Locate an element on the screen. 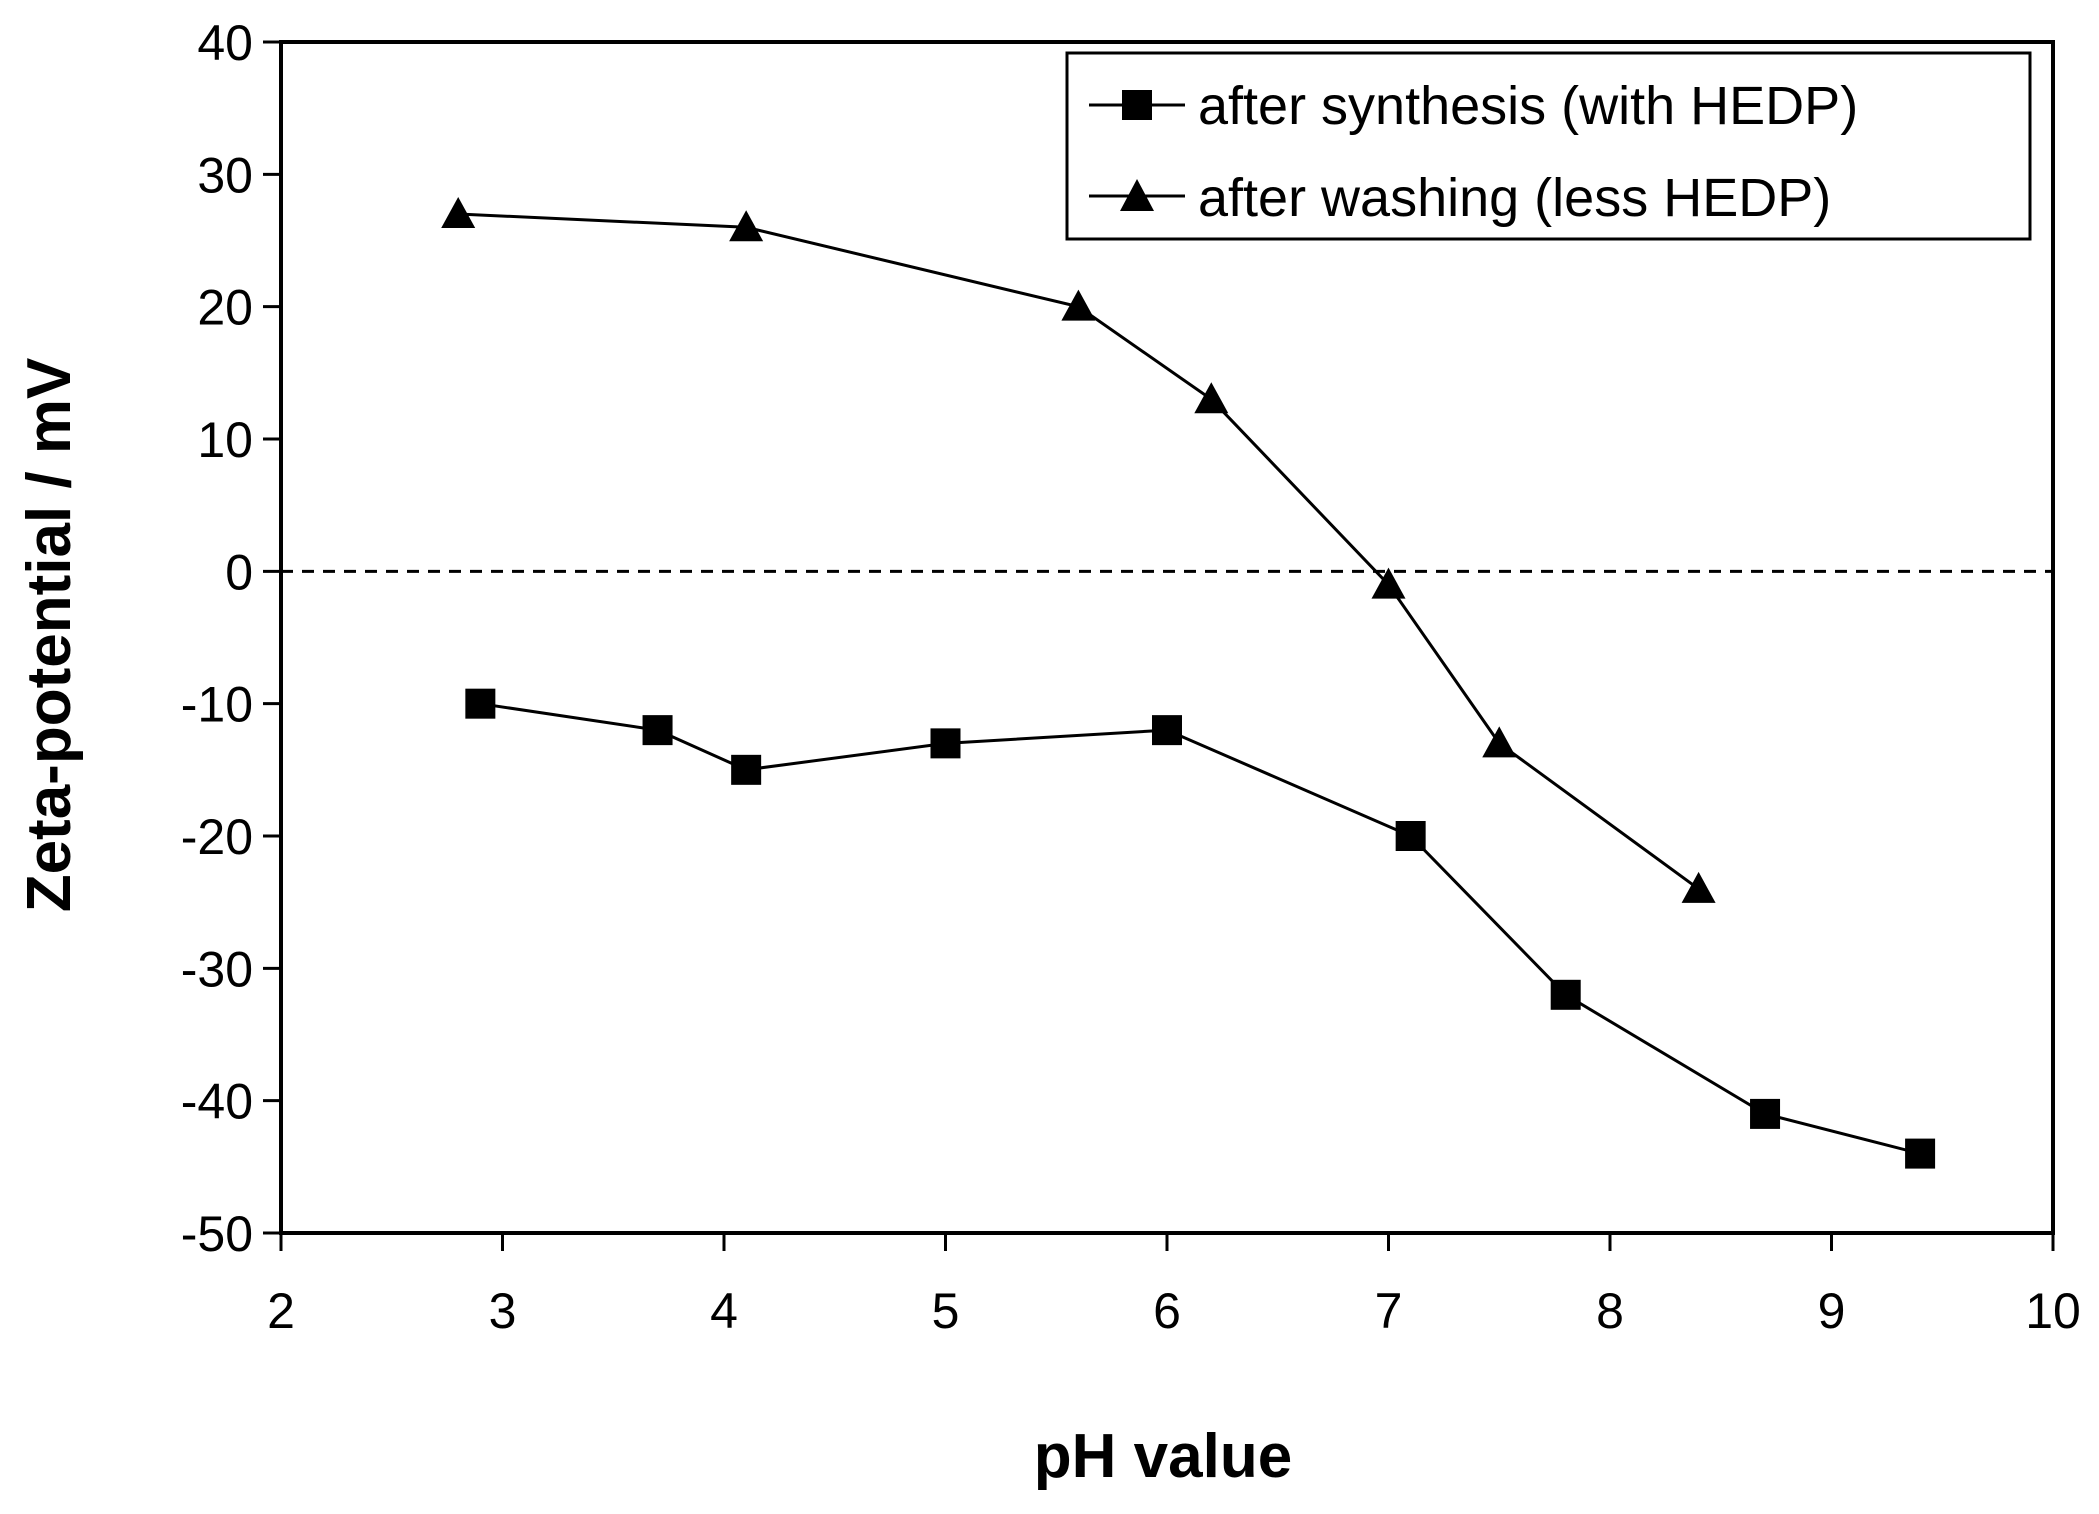 This screenshot has height=1514, width=2099. y-axis-title: Zeta-potential / mV is located at coordinates (49, 635).